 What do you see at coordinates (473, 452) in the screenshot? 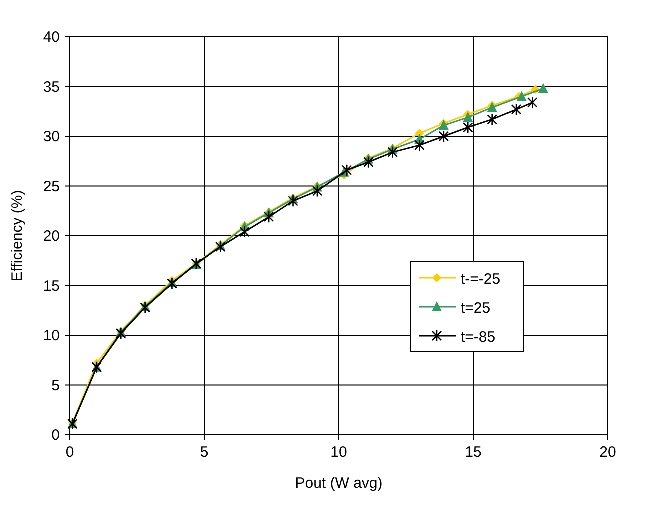
I see `x-tick-label: 15` at bounding box center [473, 452].